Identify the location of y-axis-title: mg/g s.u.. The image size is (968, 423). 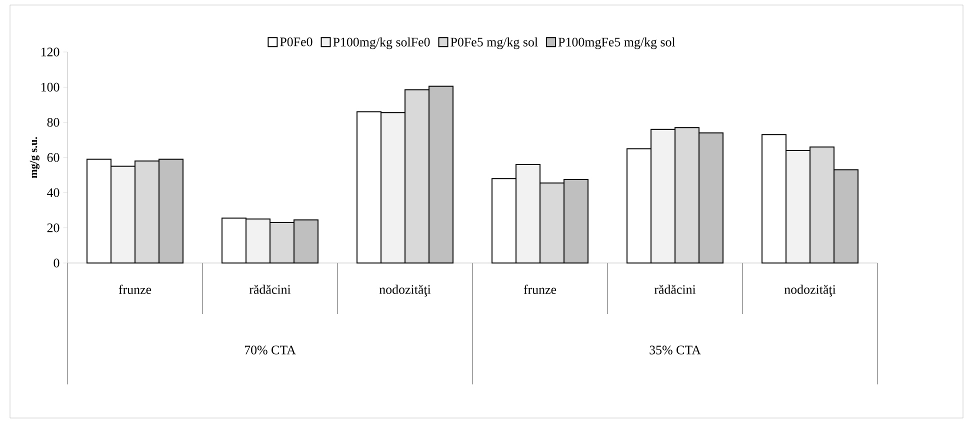
(35, 157).